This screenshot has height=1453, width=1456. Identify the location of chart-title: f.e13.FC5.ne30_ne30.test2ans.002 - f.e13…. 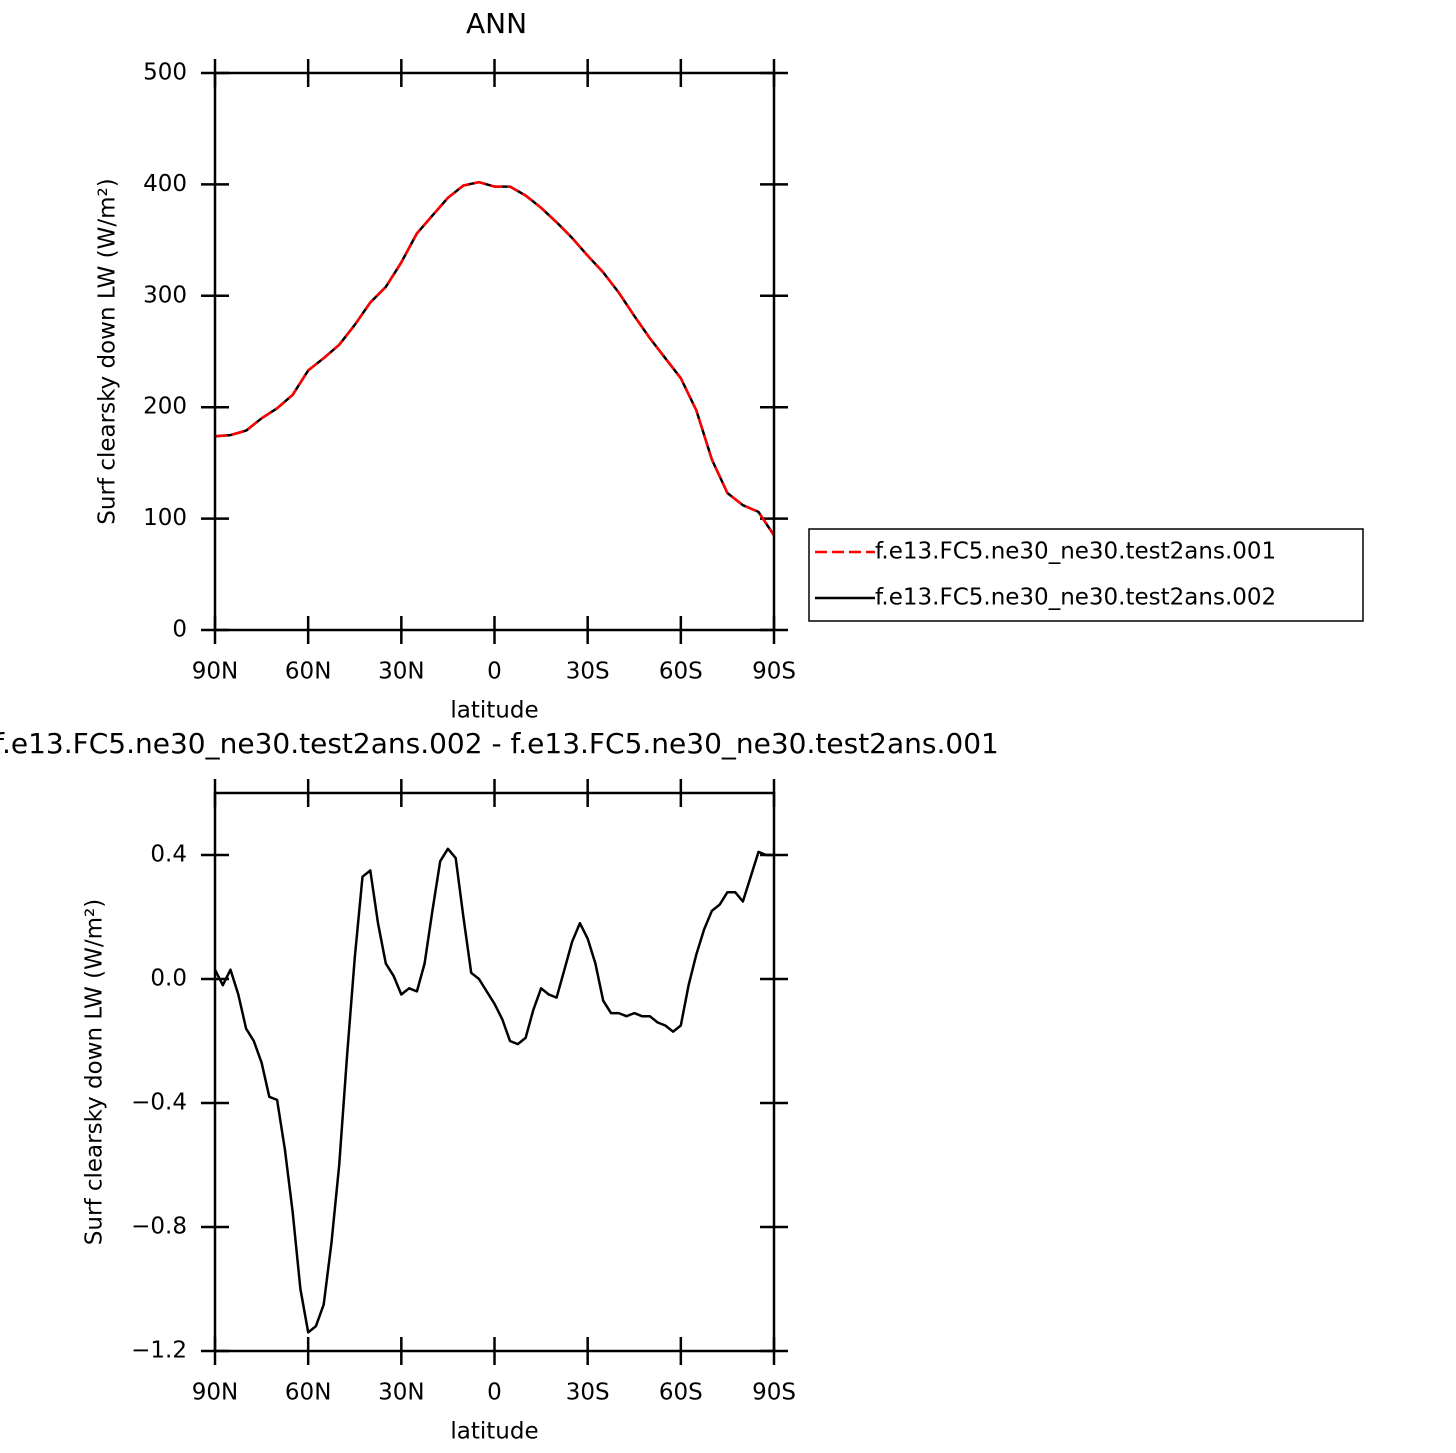
(499, 743).